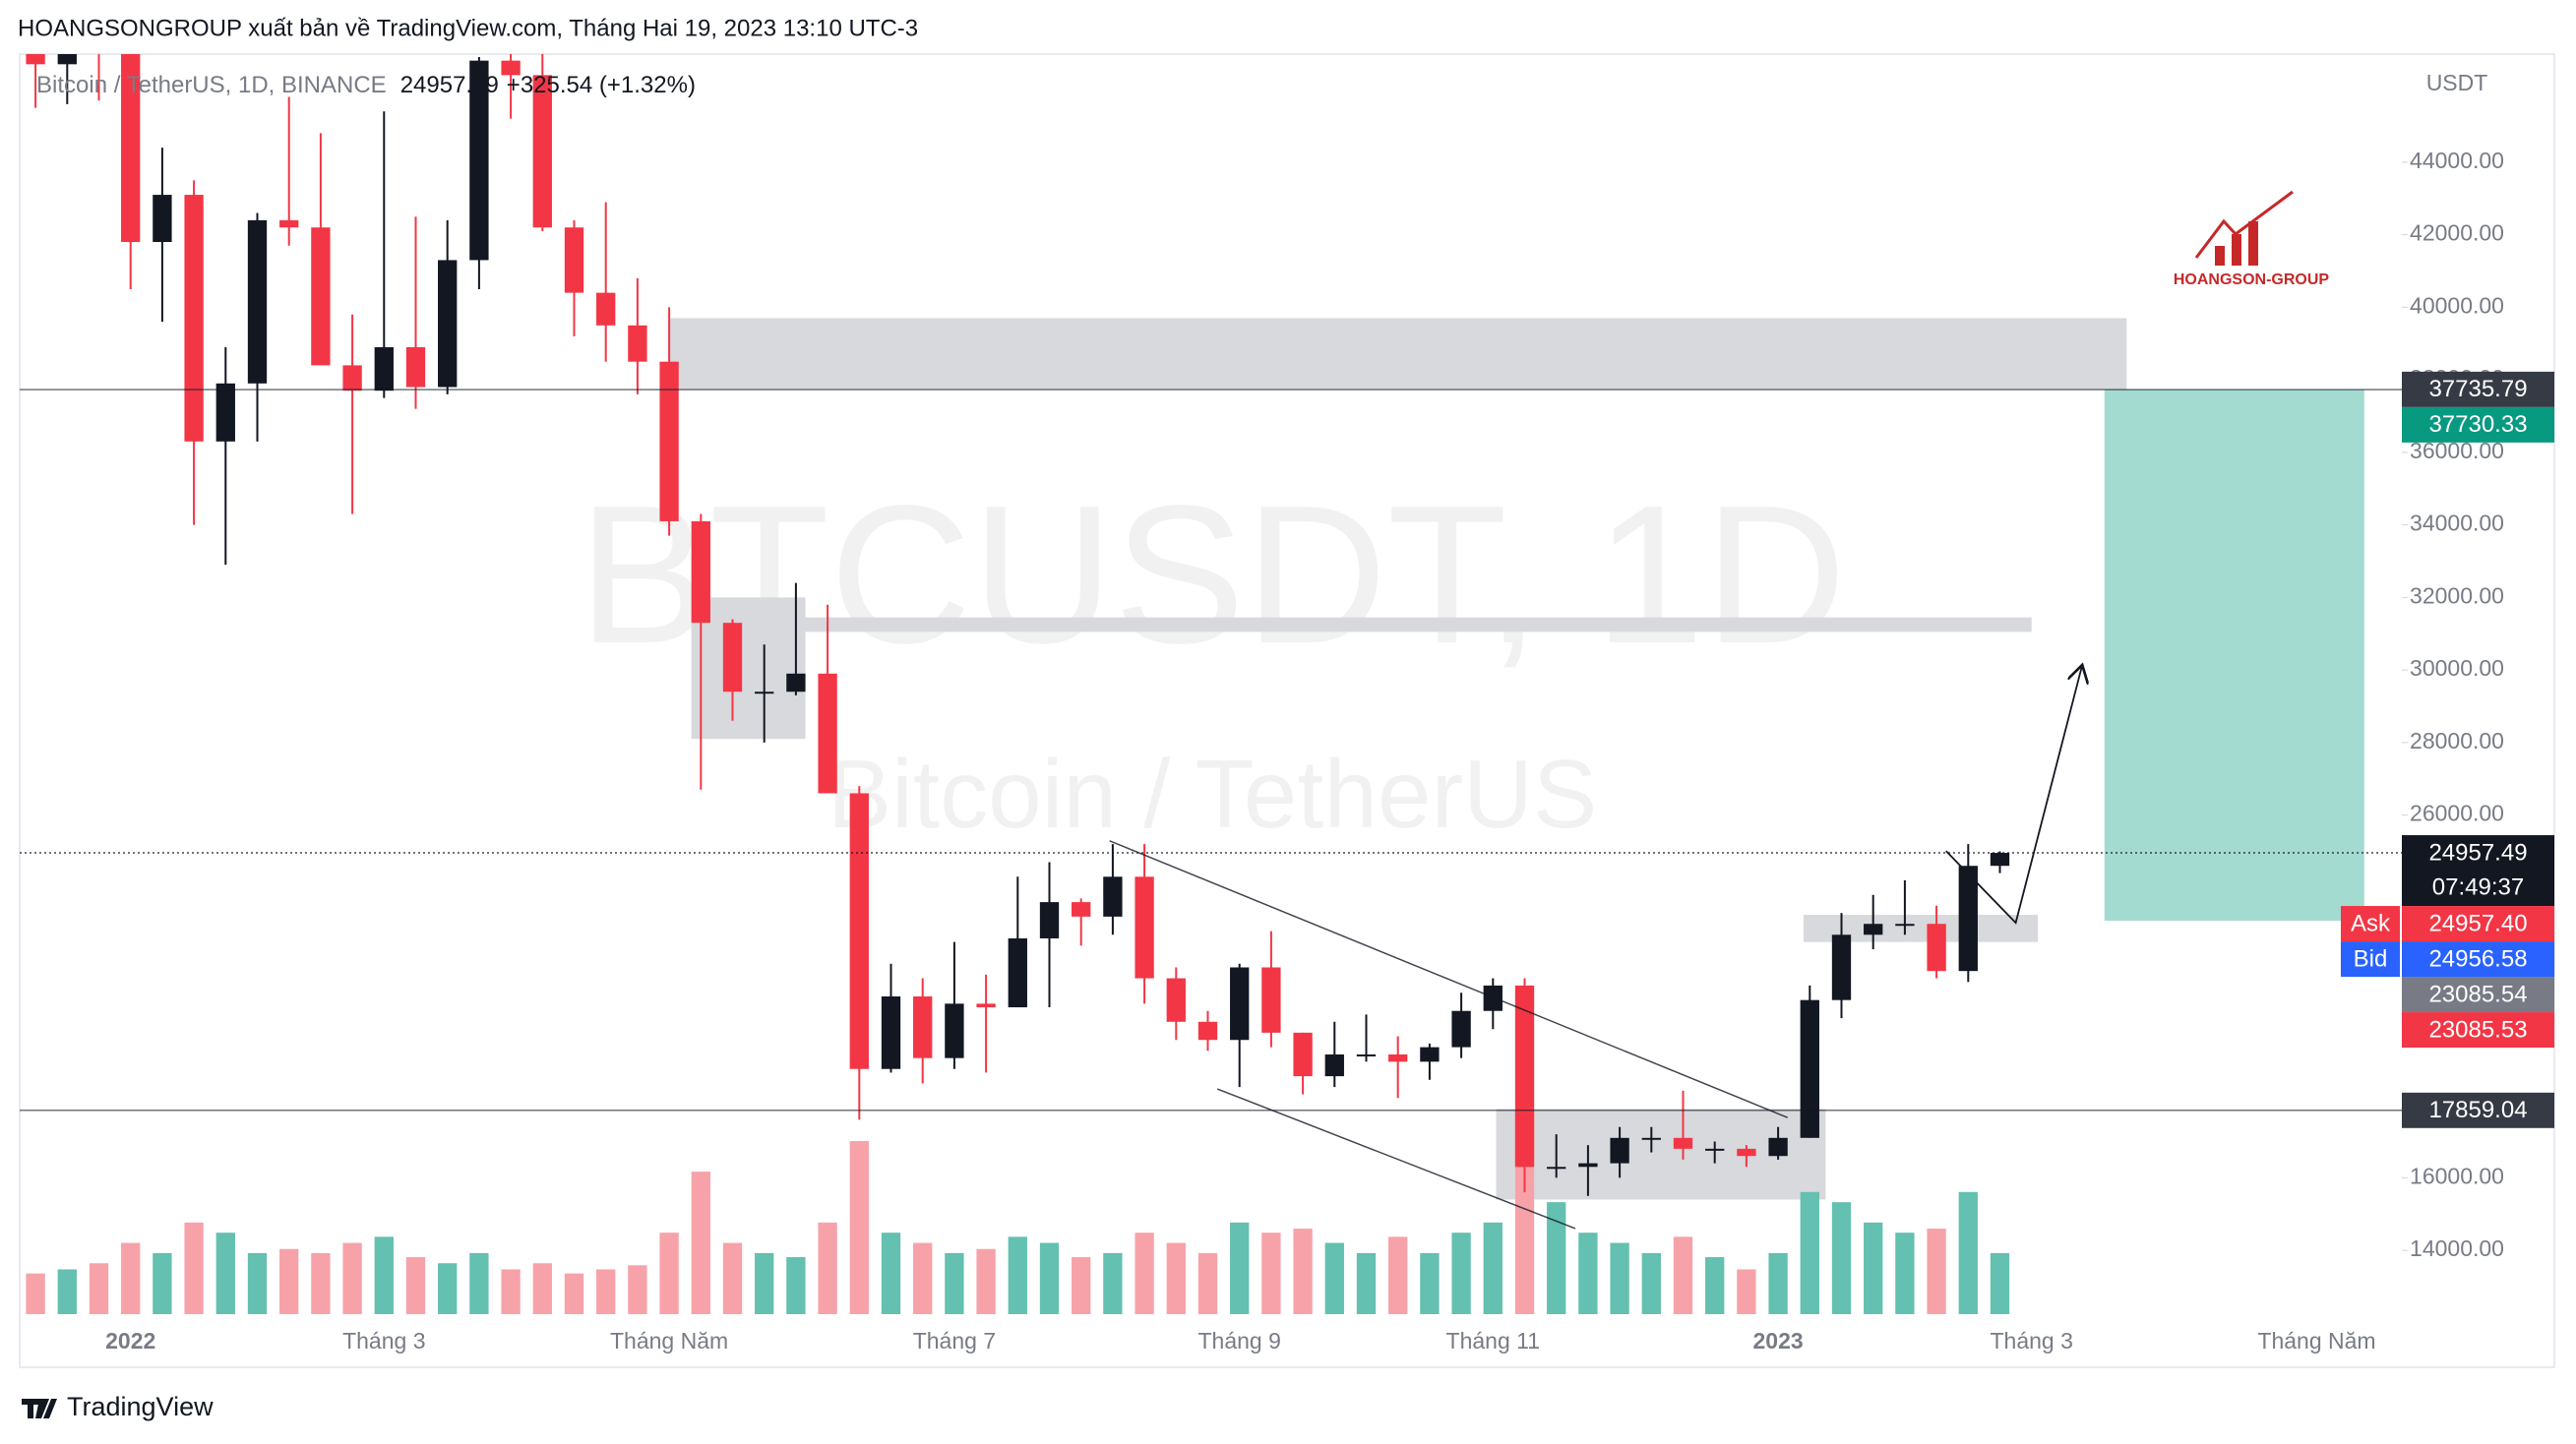 The width and height of the screenshot is (2576, 1444). What do you see at coordinates (2478, 886) in the screenshot?
I see `countdown: 07:49:37` at bounding box center [2478, 886].